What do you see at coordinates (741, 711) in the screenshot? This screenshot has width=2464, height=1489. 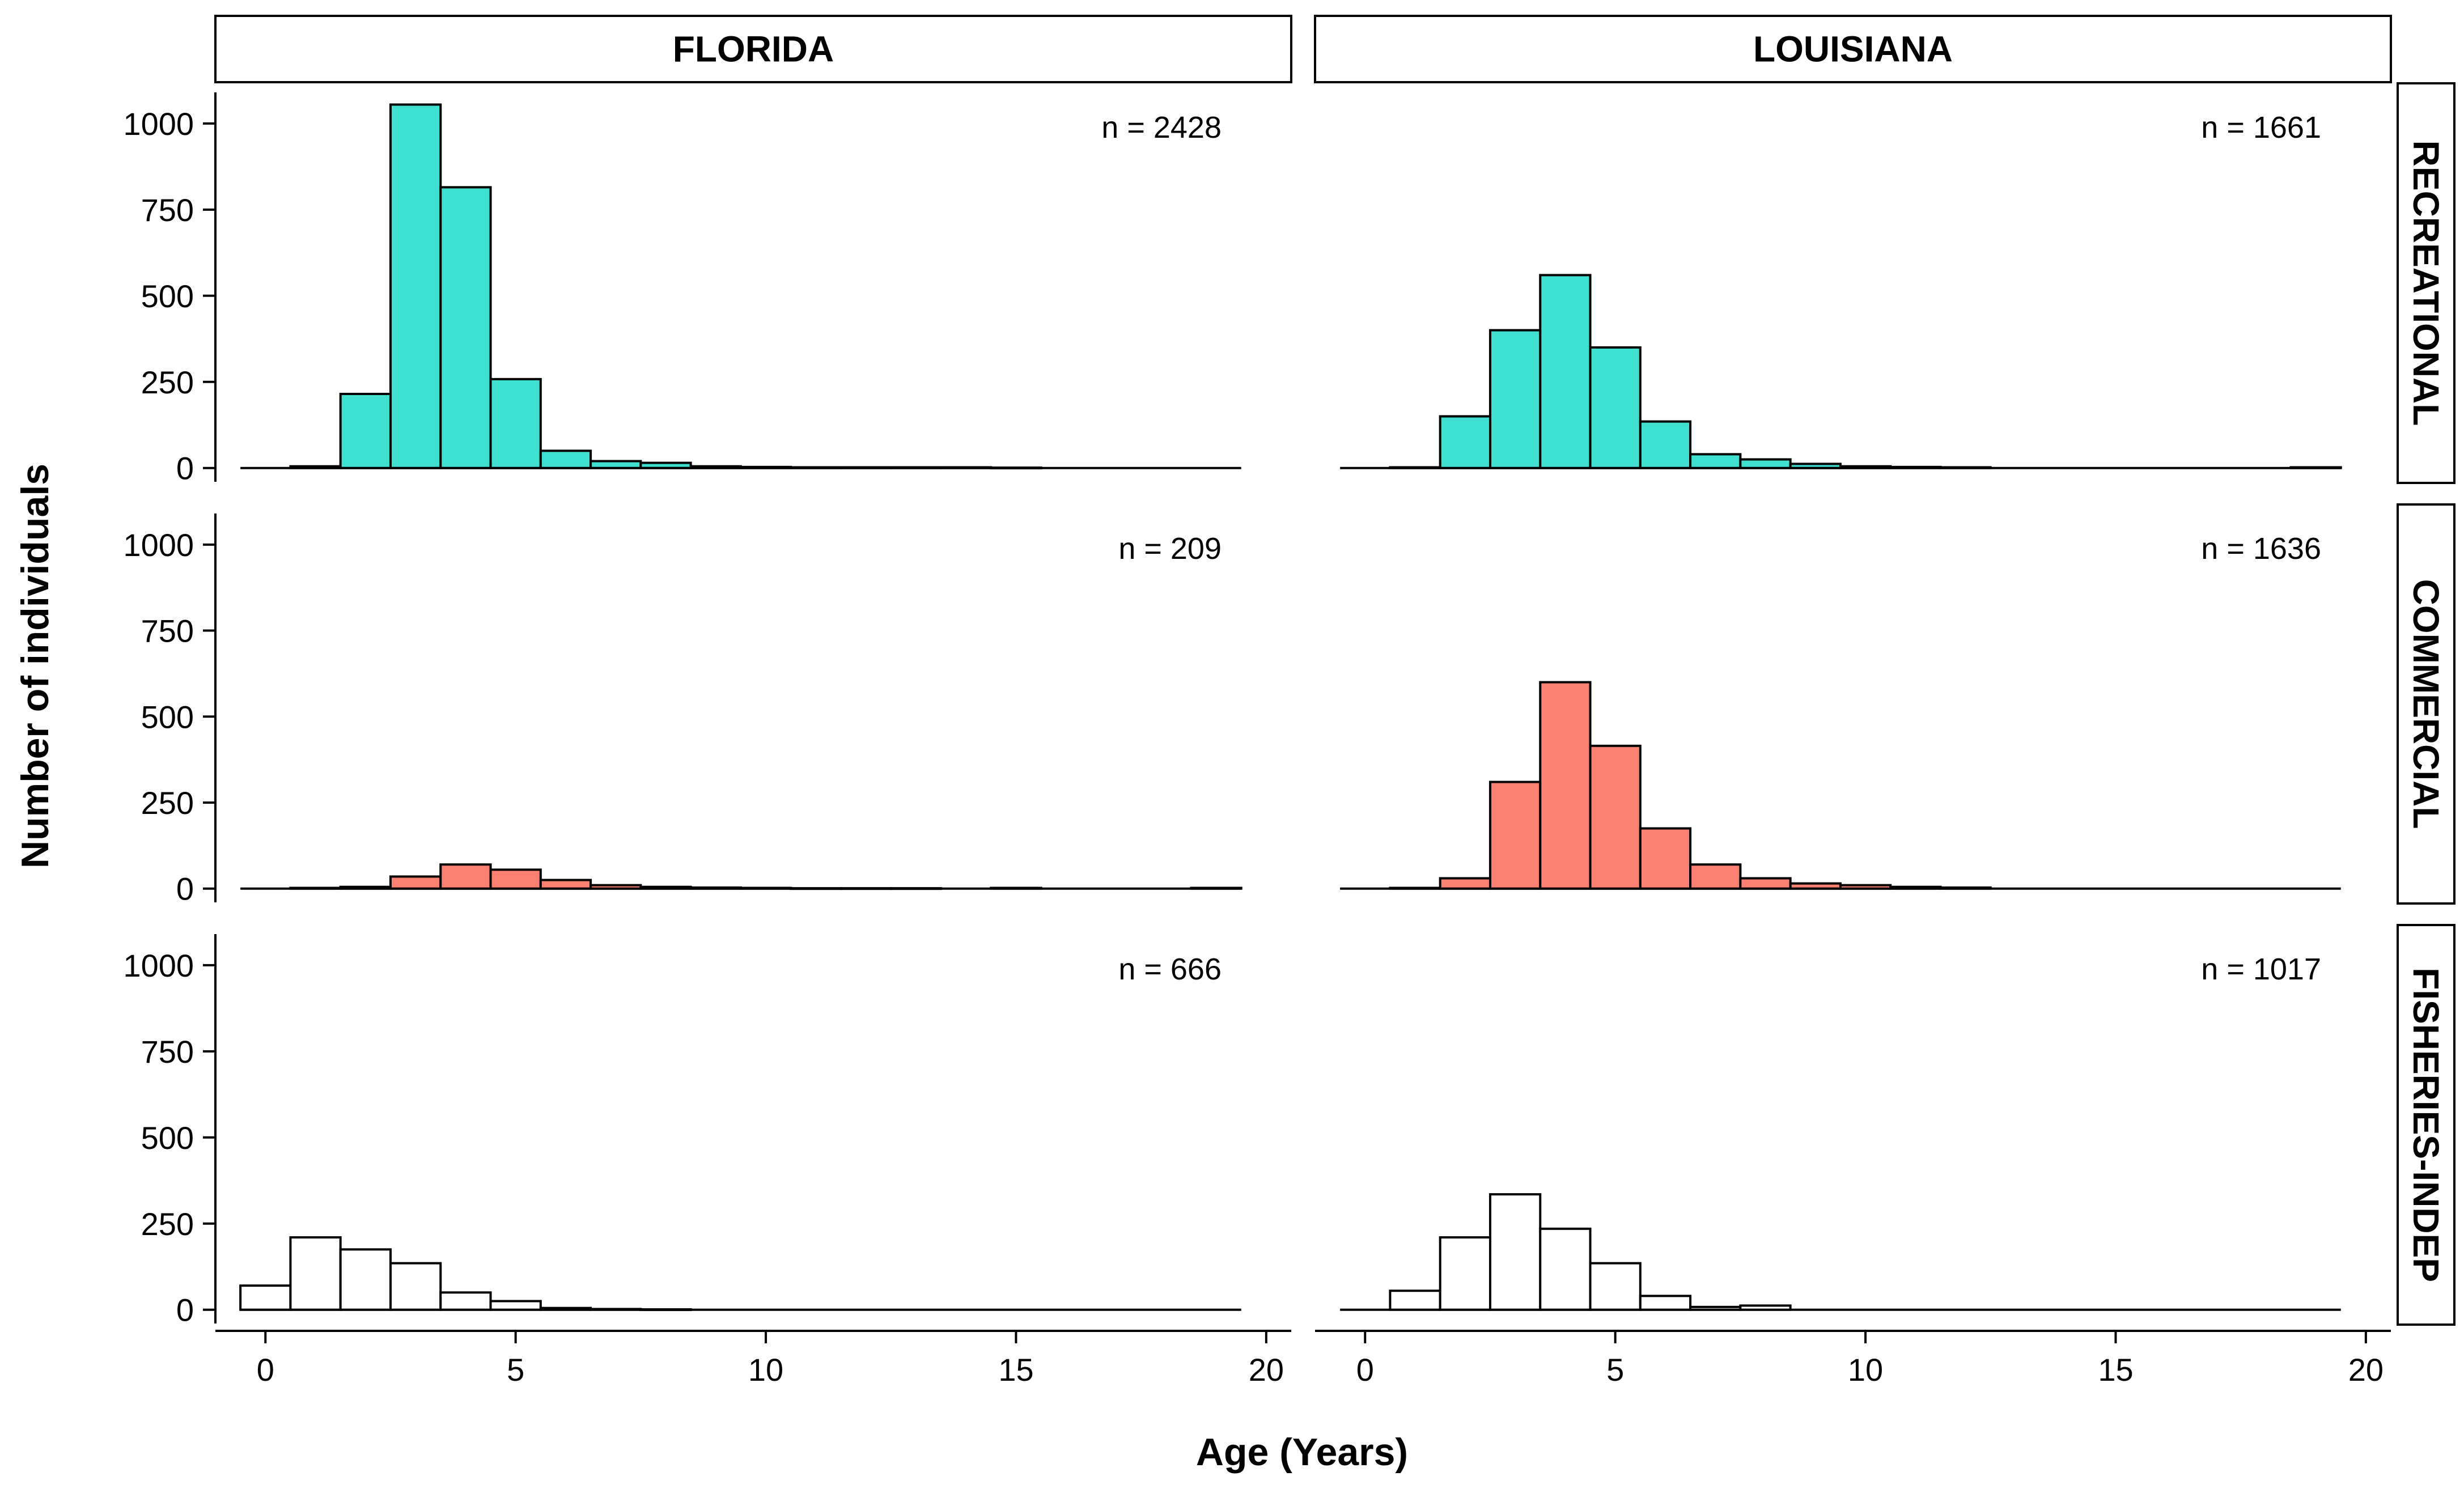 I see `panel-florida-commercial: n = 209` at bounding box center [741, 711].